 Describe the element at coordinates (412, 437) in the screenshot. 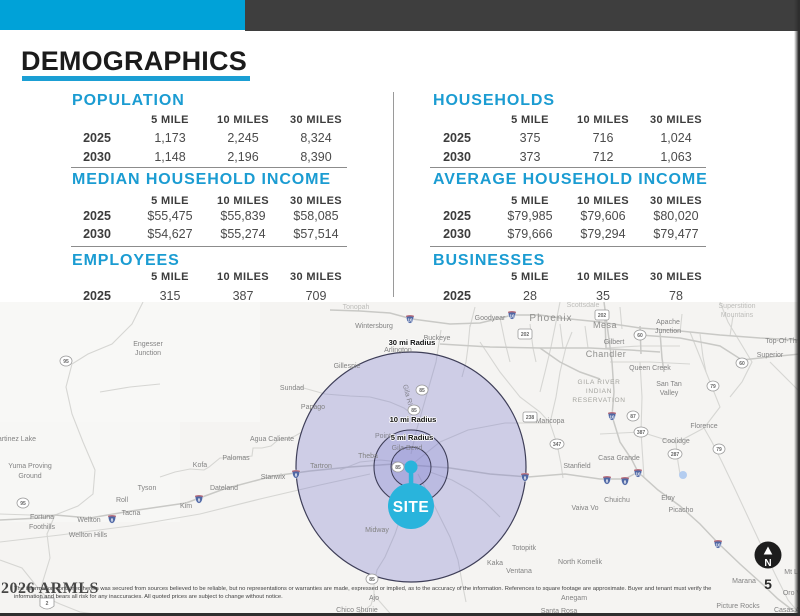

I see `svg-text: 5 mi Radius` at that location.